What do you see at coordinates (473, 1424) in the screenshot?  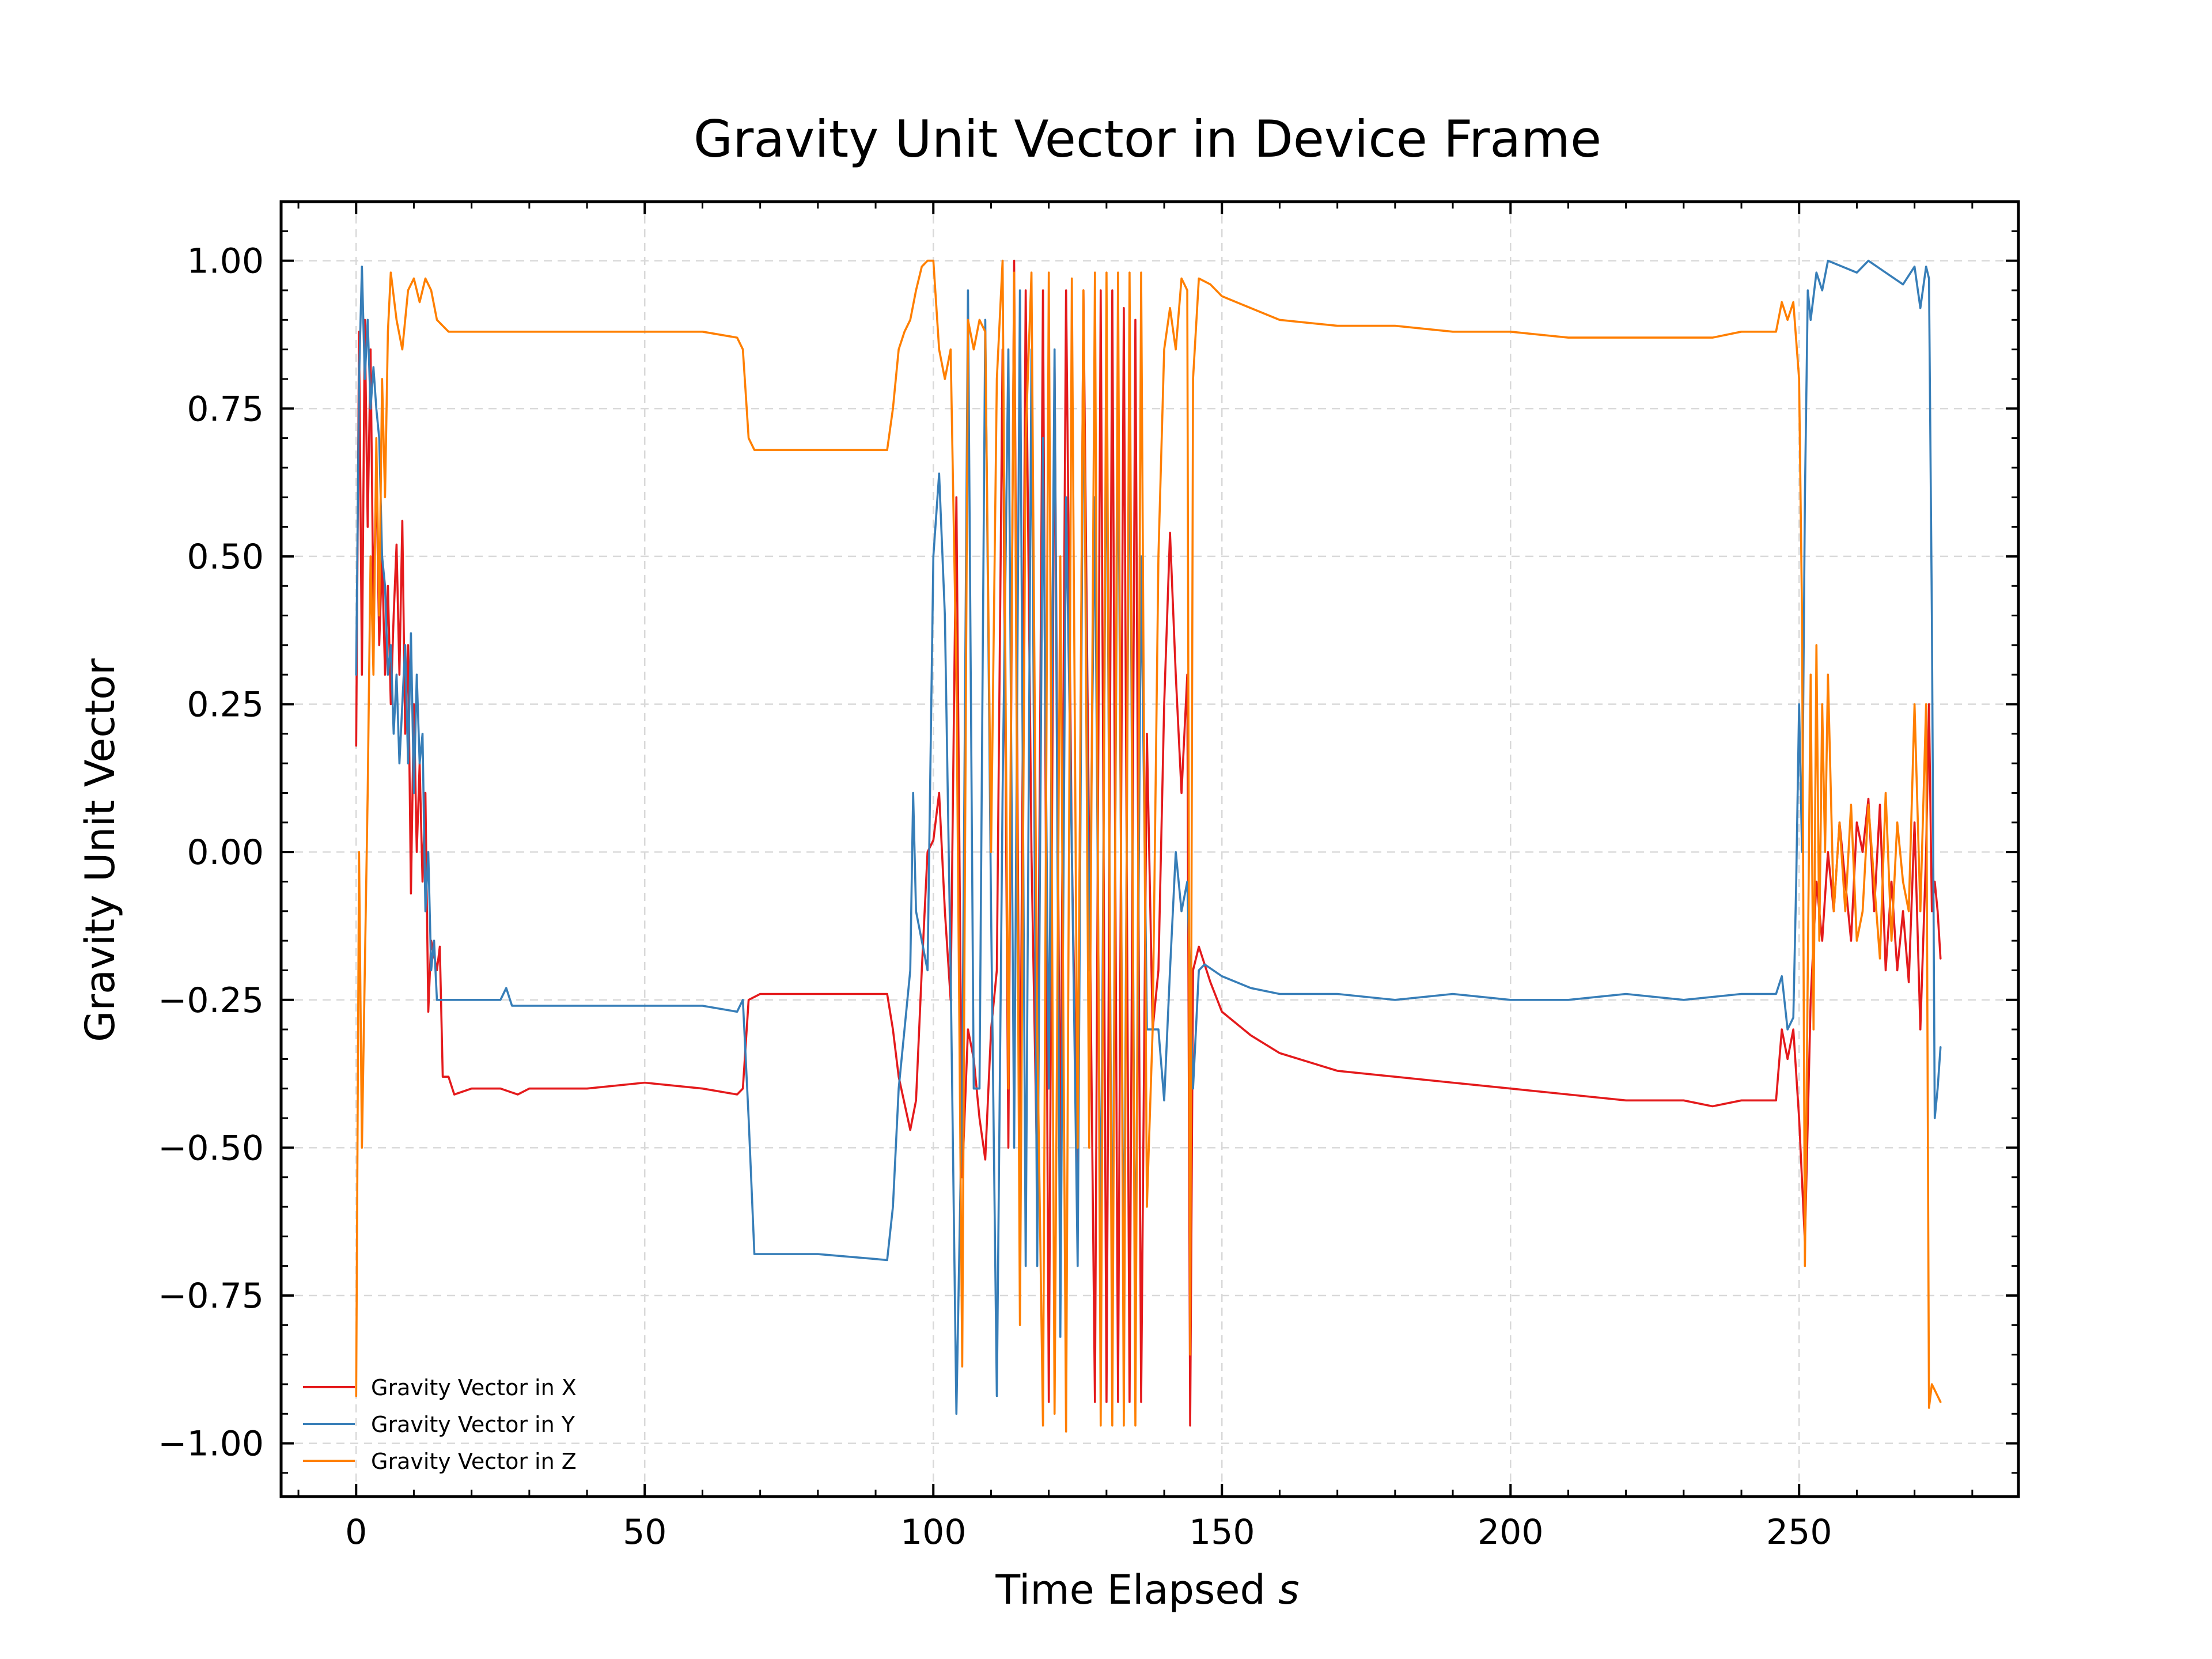 I see `legend-label: Gravity Vector in Y` at bounding box center [473, 1424].